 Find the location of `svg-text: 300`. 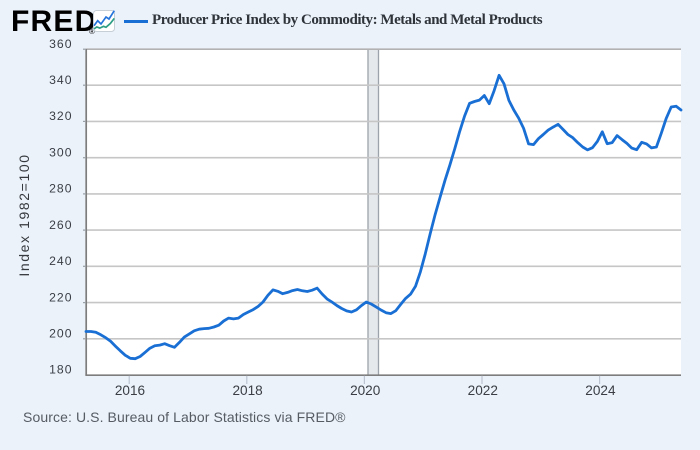

svg-text: 300 is located at coordinates (60, 152).